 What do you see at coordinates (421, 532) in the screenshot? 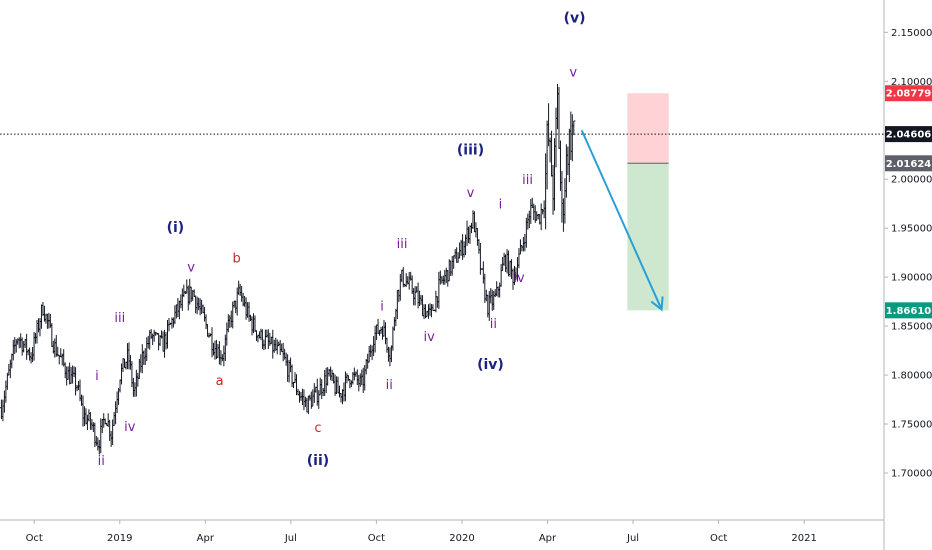
I see `time-axis: Oct 2019 Apr Jul Oct 2020 Apr Jul Oct 2021` at bounding box center [421, 532].